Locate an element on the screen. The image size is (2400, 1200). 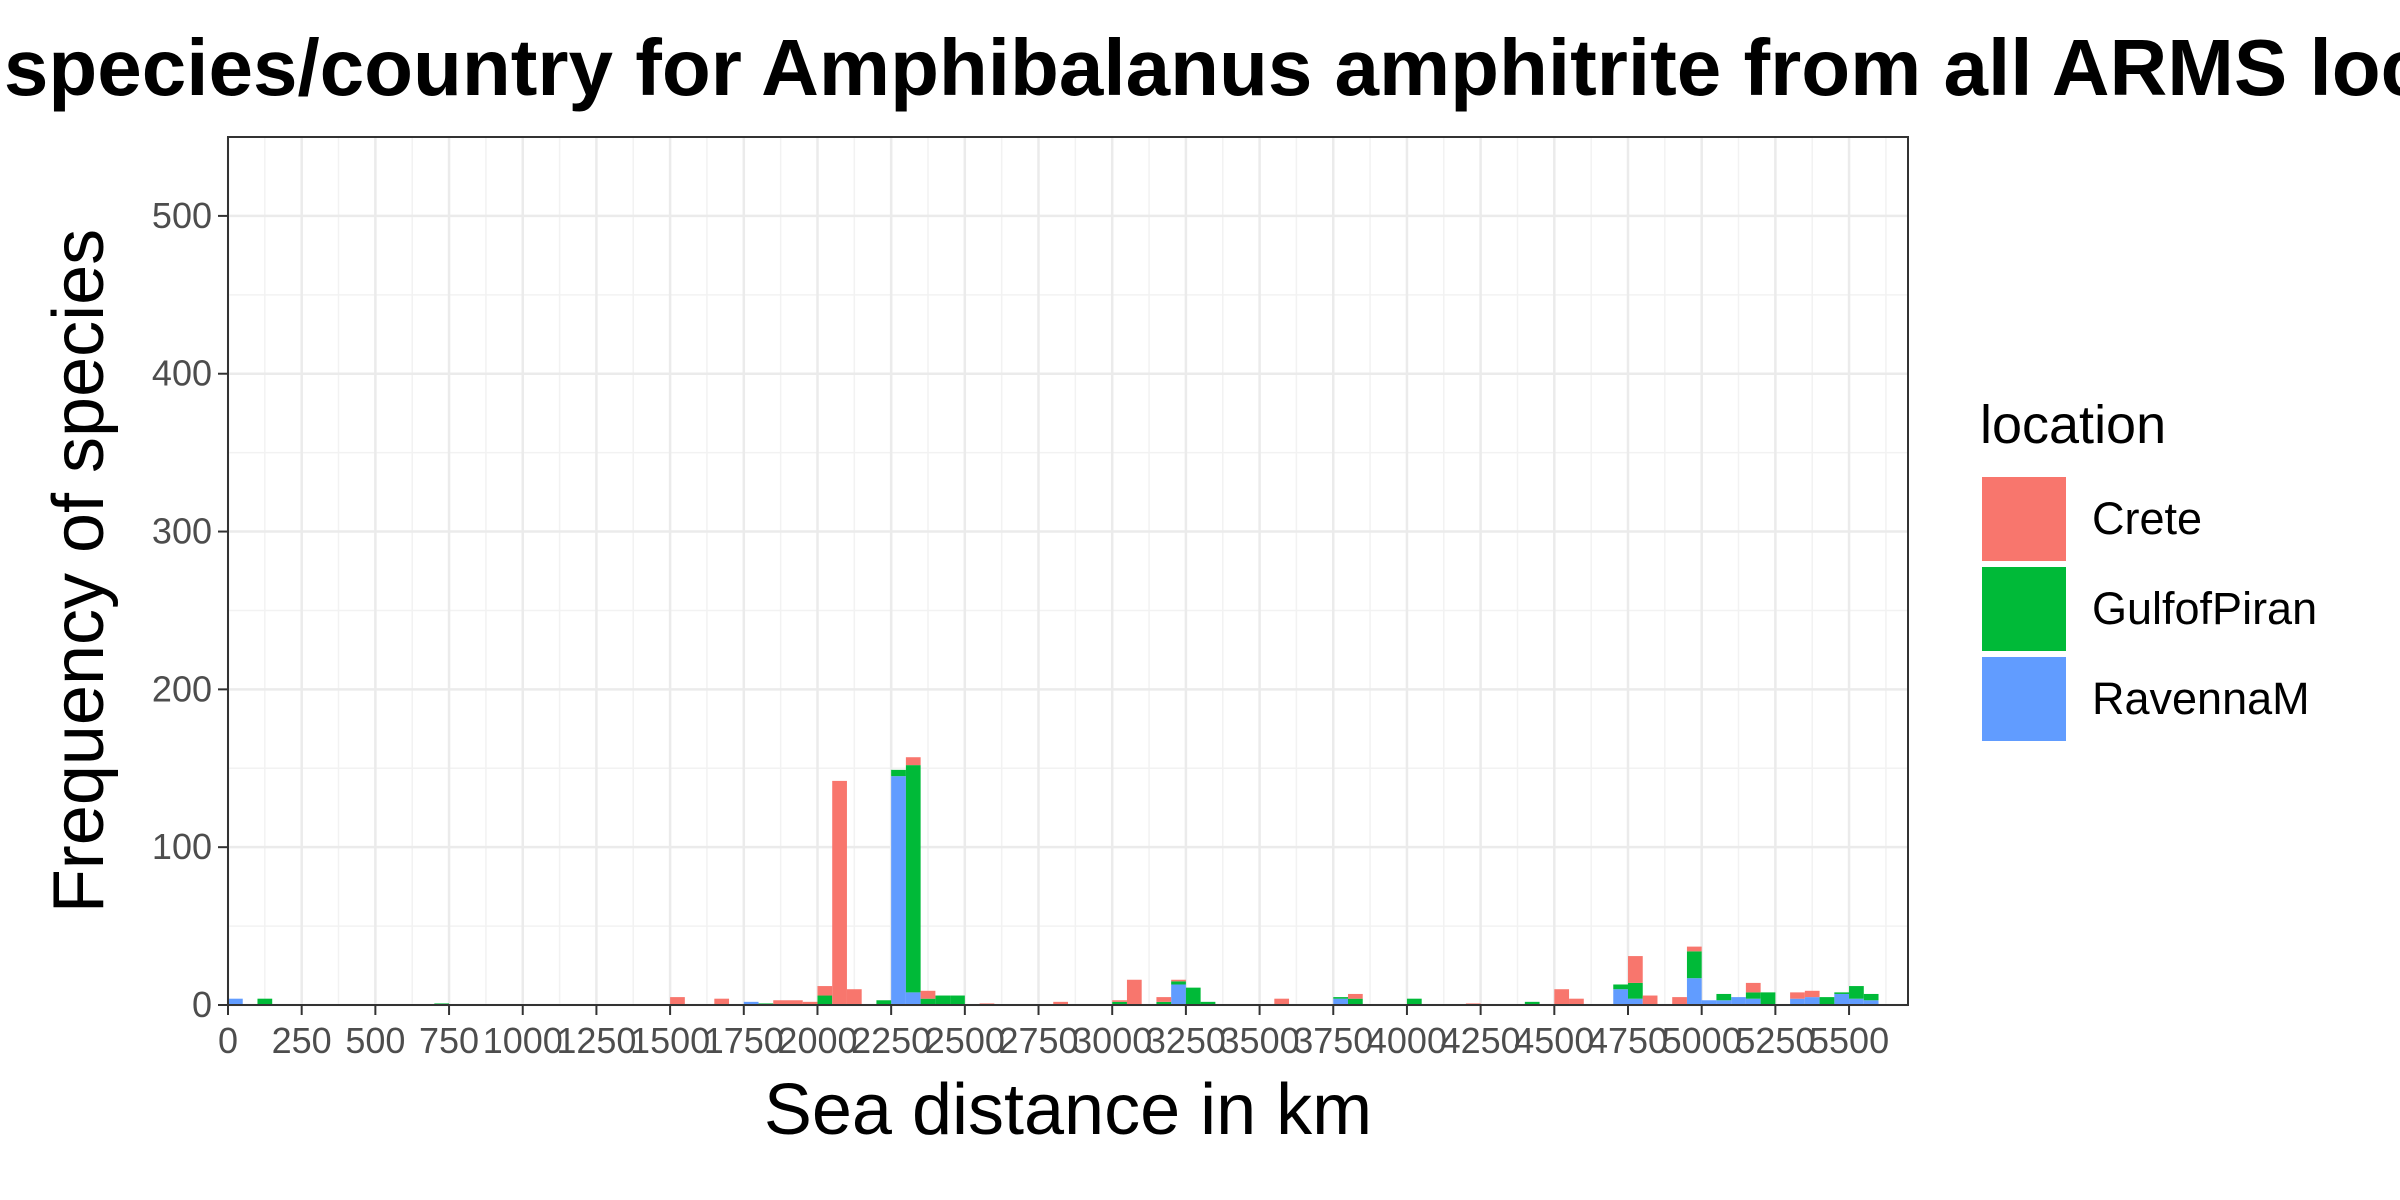
x-tick-label: 0 is located at coordinates (228, 1040).